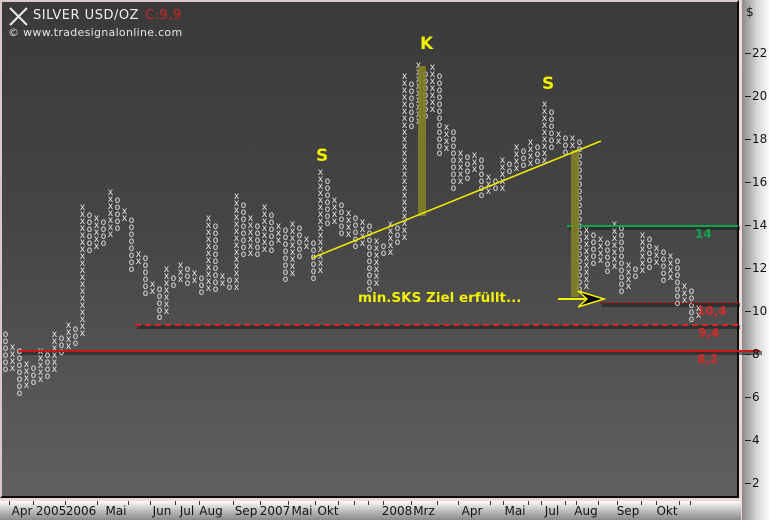  What do you see at coordinates (756, 397) in the screenshot?
I see `y-axis-label: 6` at bounding box center [756, 397].